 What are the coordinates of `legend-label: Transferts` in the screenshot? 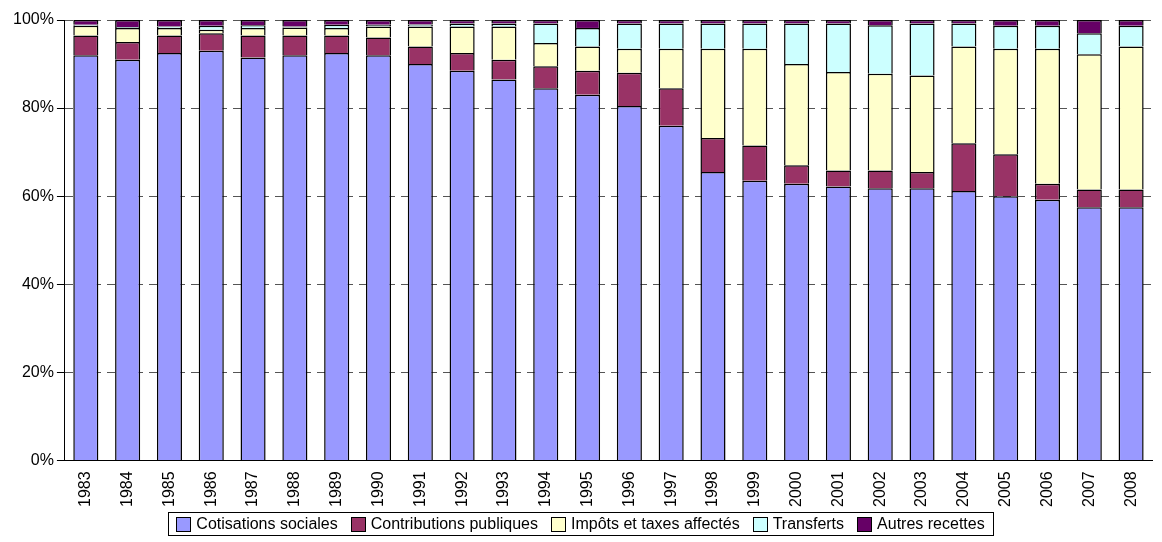 It's located at (808, 524).